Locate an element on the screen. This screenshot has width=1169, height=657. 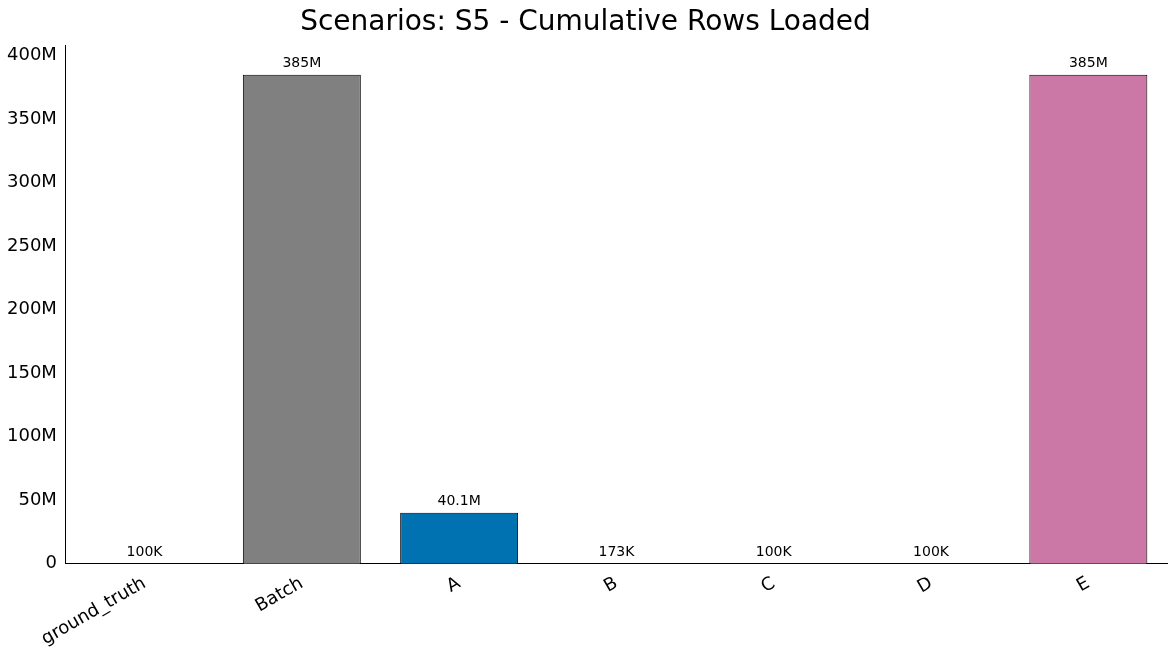
x-tick-label: A is located at coordinates (453, 583).